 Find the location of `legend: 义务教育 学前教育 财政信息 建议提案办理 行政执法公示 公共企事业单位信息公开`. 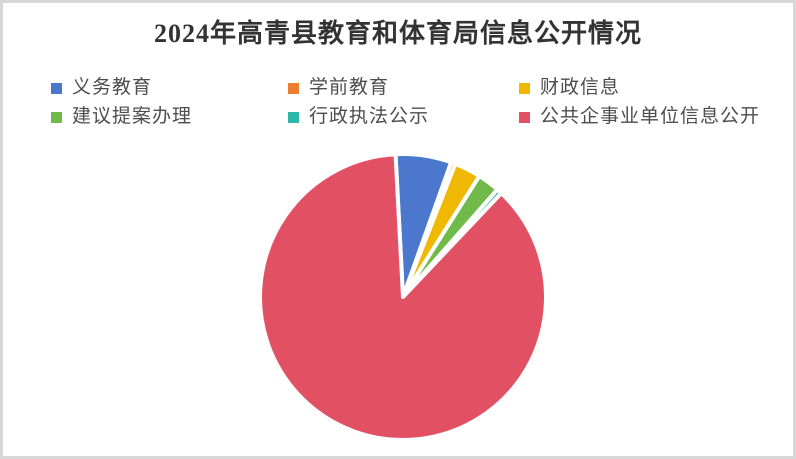

legend: 义务教育 学前教育 财政信息 建议提案办理 行政执法公示 公共企事业单位信息公开 is located at coordinates (405, 102).